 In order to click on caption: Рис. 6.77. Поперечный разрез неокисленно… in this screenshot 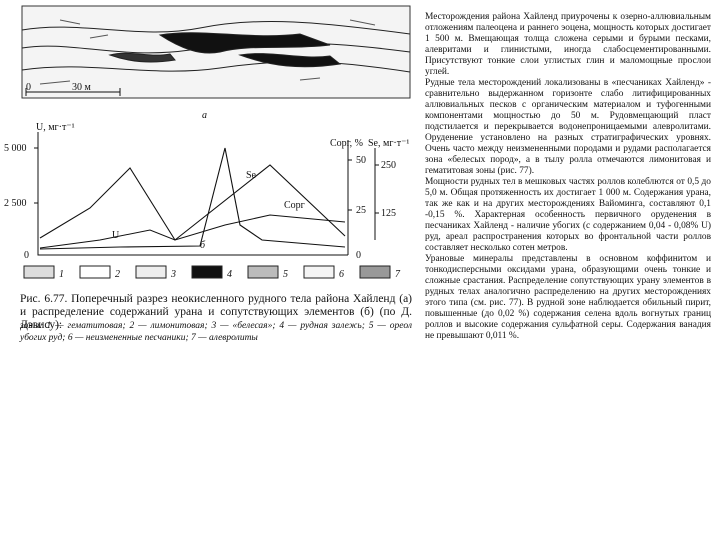, I will do `click(216, 312)`.